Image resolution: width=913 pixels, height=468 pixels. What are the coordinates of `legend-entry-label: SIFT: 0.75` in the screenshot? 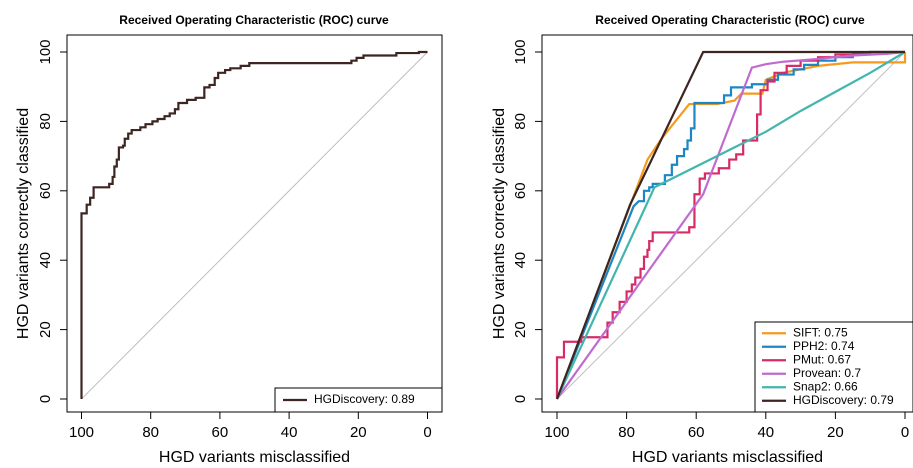 It's located at (820, 332).